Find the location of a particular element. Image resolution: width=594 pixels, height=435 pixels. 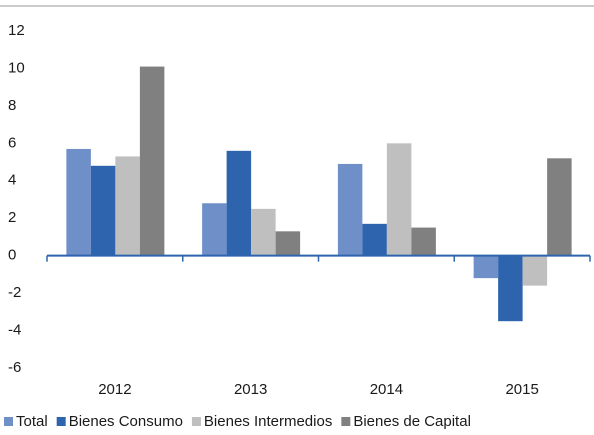

x-tick-label: 2012 is located at coordinates (114, 389).